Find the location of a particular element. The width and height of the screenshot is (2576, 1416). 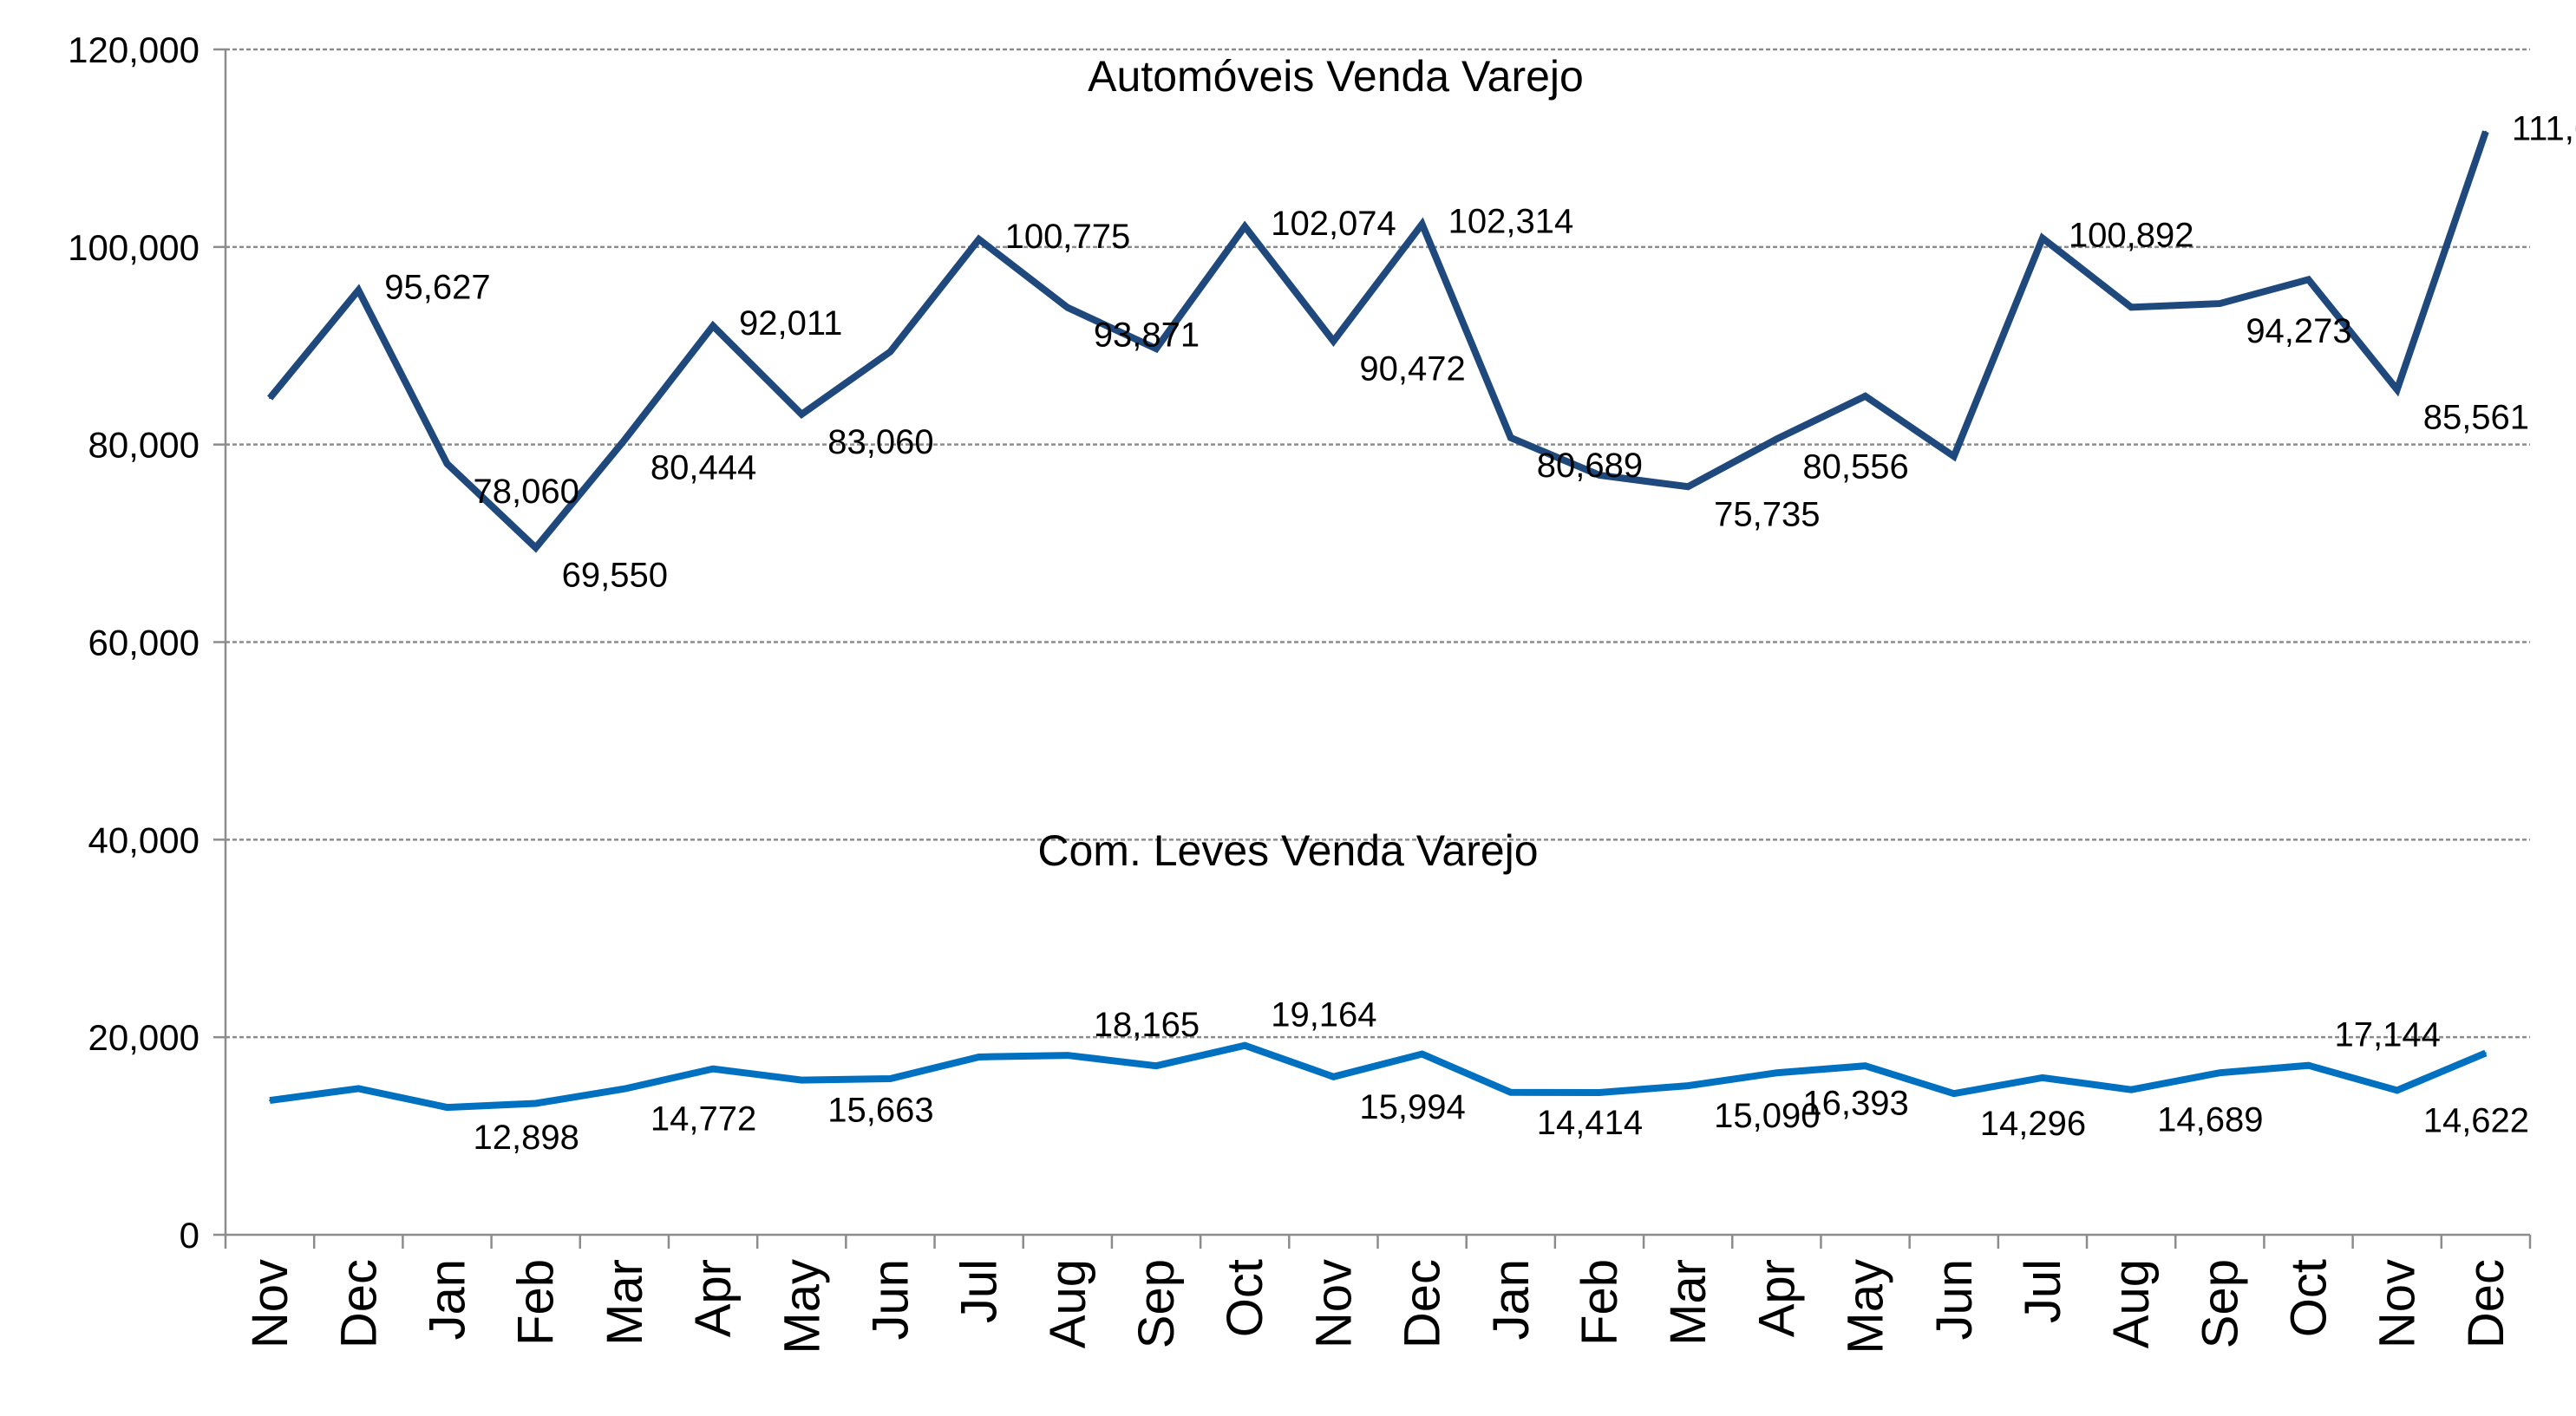

y-axis: 0 20,000 40,000 60,000 80,000 100,000 120,000 is located at coordinates (147, 642).